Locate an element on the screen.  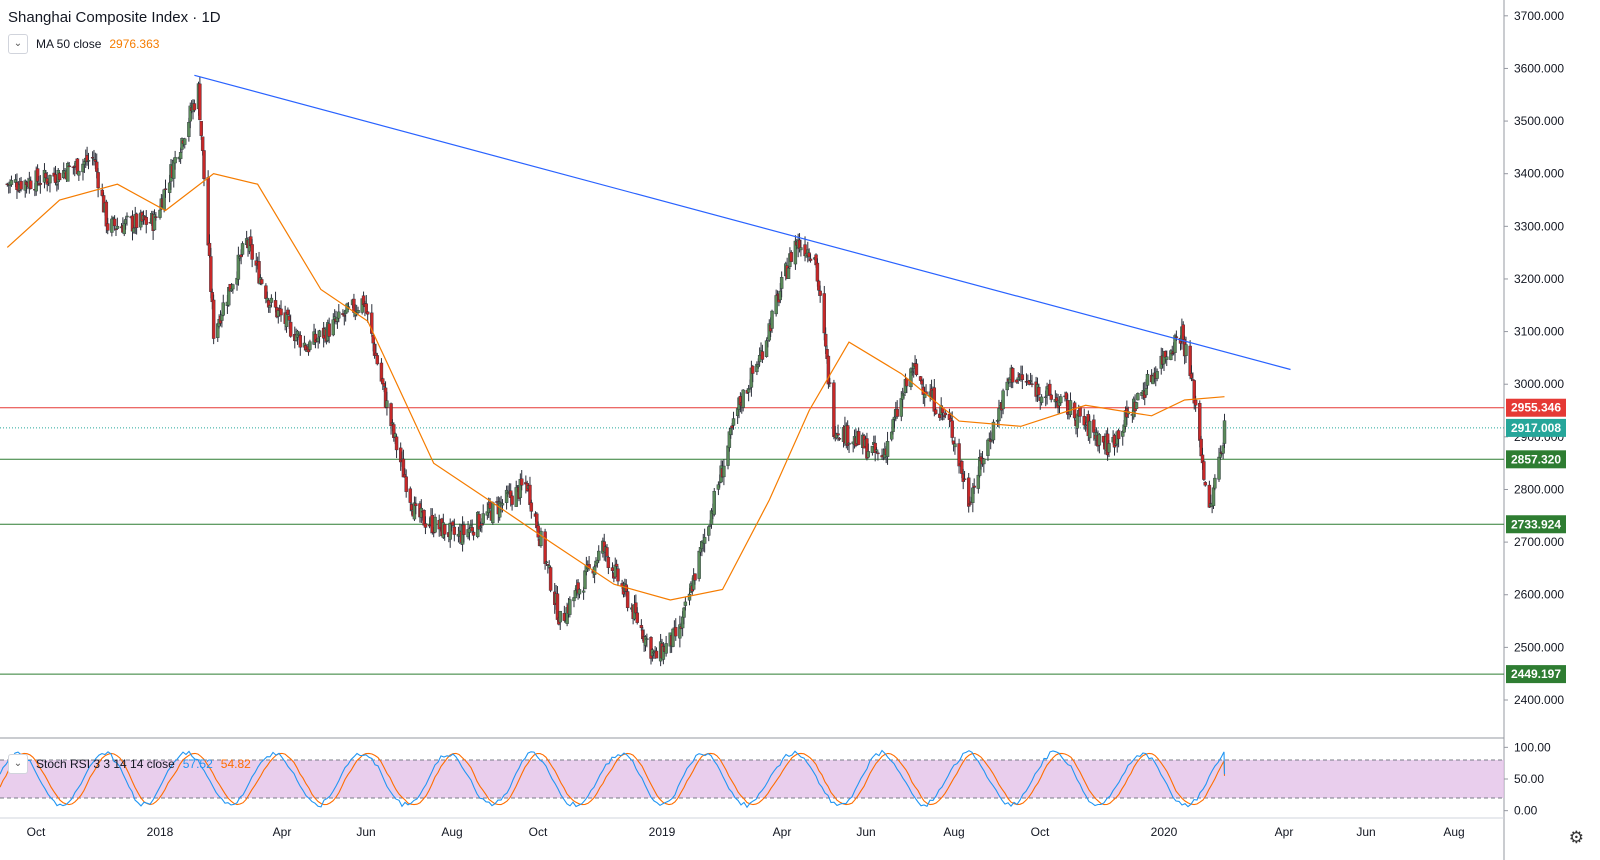
y-tick-label: 3300.000 is located at coordinates (1539, 226).